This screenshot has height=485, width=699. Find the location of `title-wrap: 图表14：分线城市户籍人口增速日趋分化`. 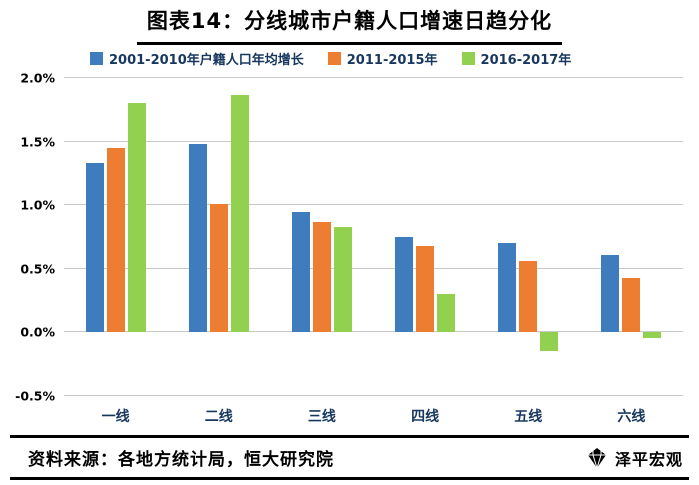

title-wrap: 图表14：分线城市户籍人口增速日趋分化 is located at coordinates (349, 22).